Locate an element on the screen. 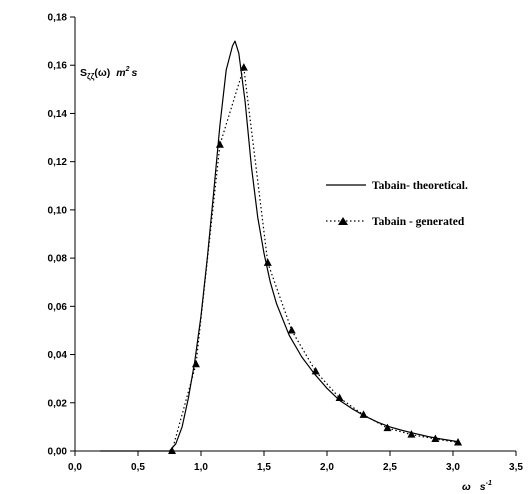 Image resolution: width=528 pixels, height=494 pixels. x-tick-label: 1,0 is located at coordinates (201, 467).